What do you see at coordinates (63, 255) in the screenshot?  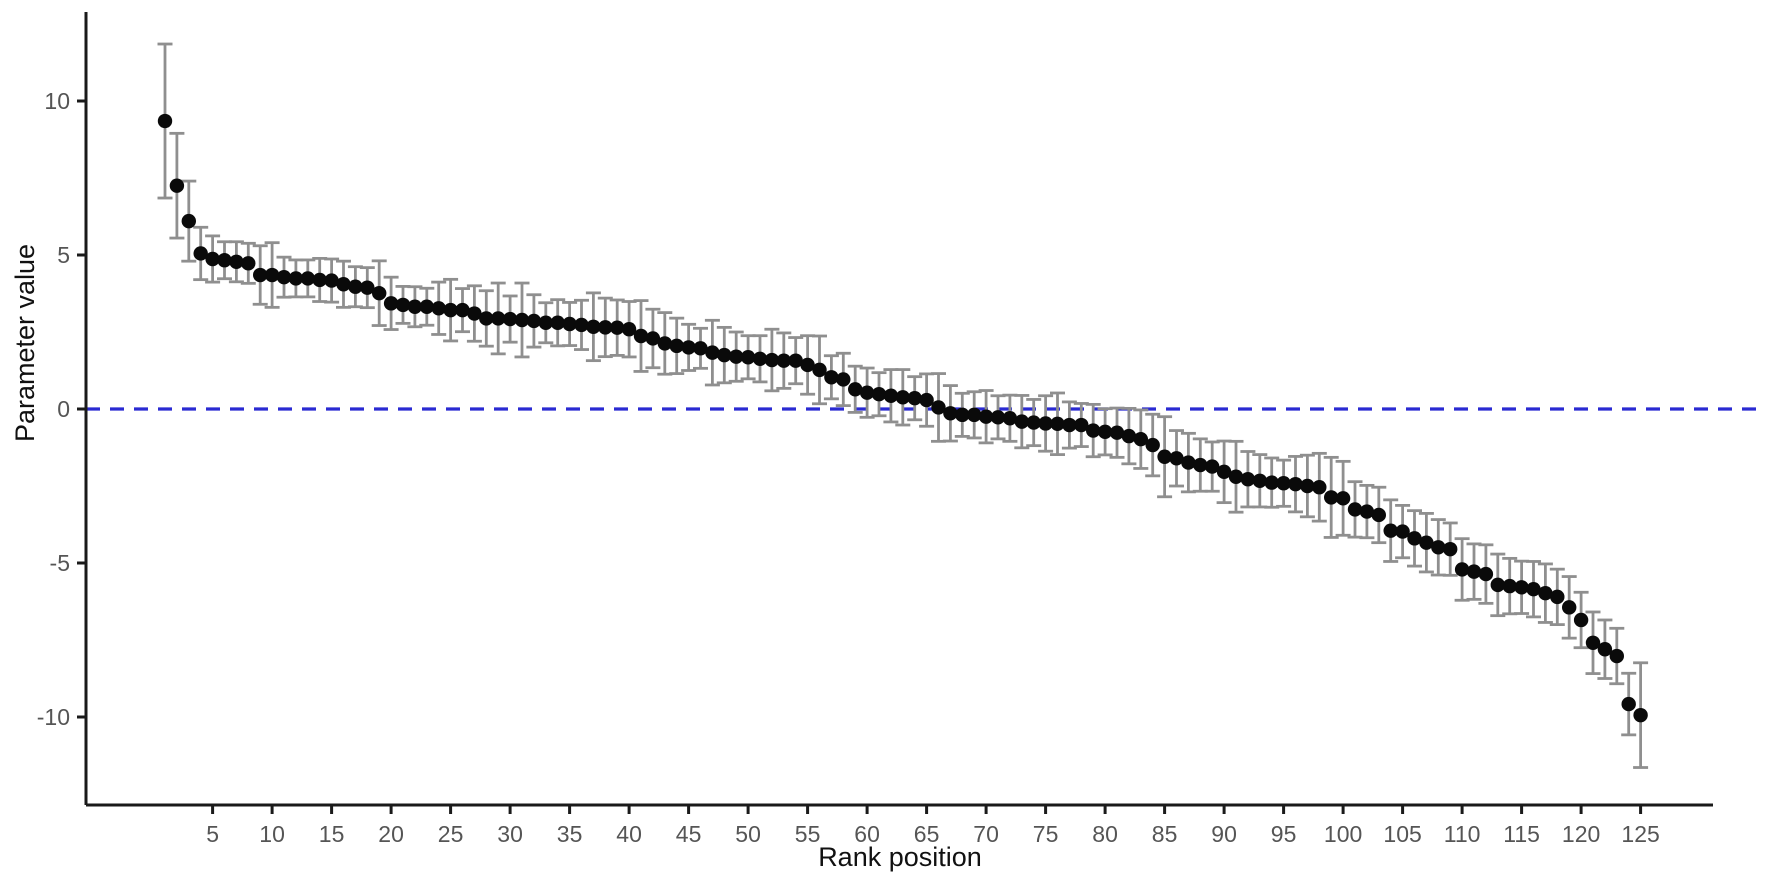 I see `y-tick-label: 5` at bounding box center [63, 255].